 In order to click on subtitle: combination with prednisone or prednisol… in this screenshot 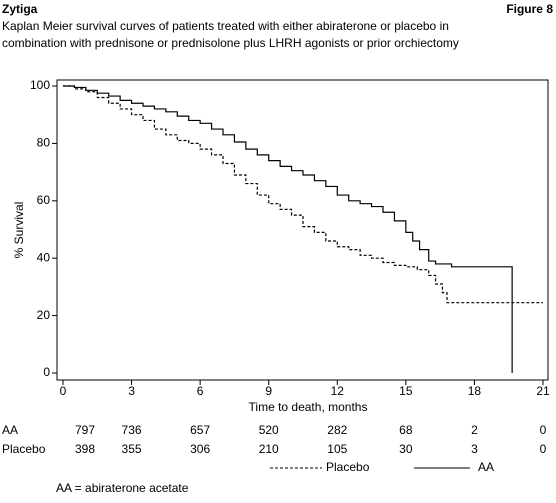, I will do `click(230, 43)`.